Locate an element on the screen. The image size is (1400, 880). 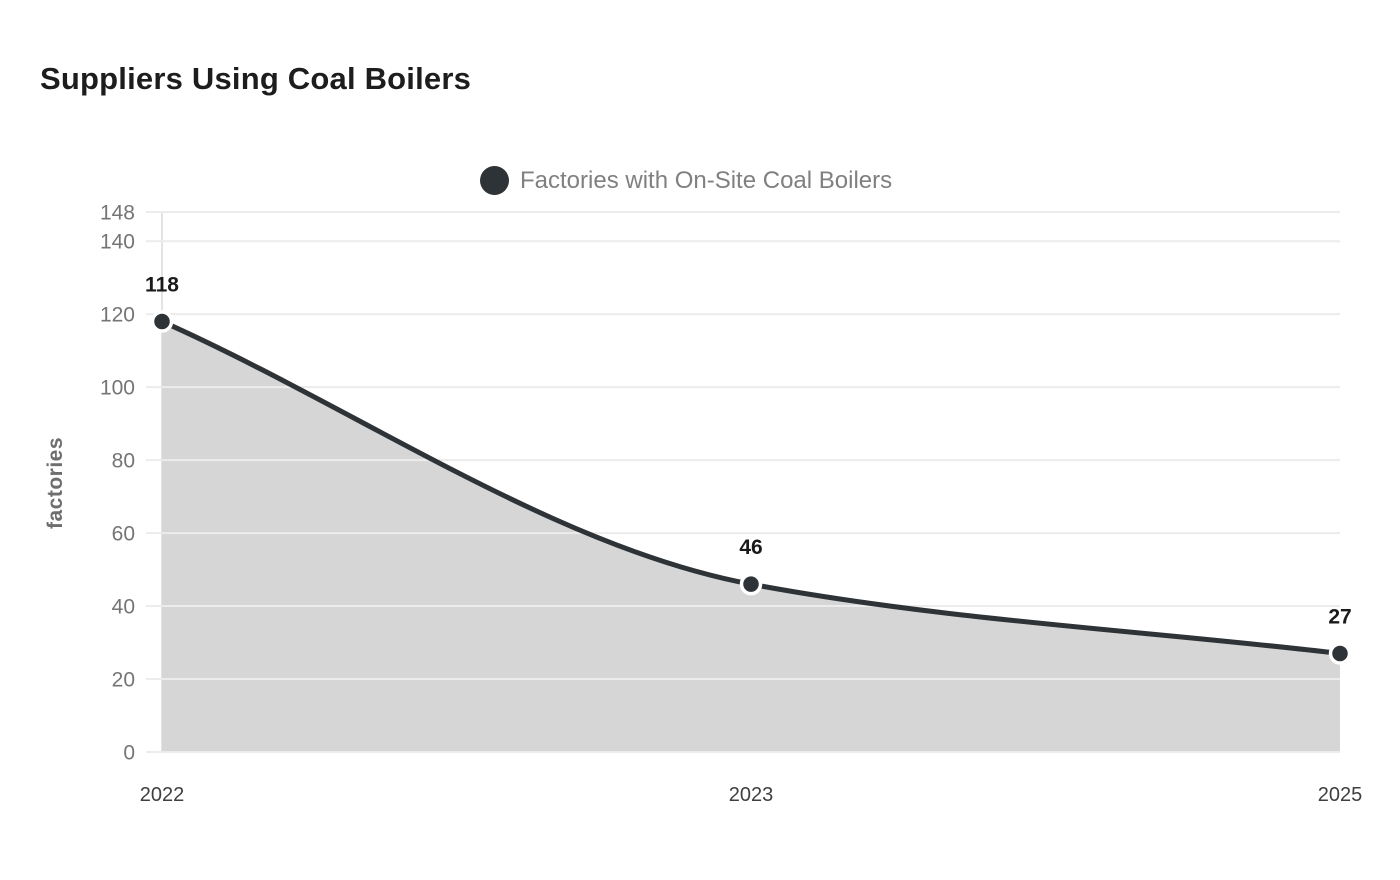
legend-item: Factories with On-Site Coal Boilers is located at coordinates (686, 180).